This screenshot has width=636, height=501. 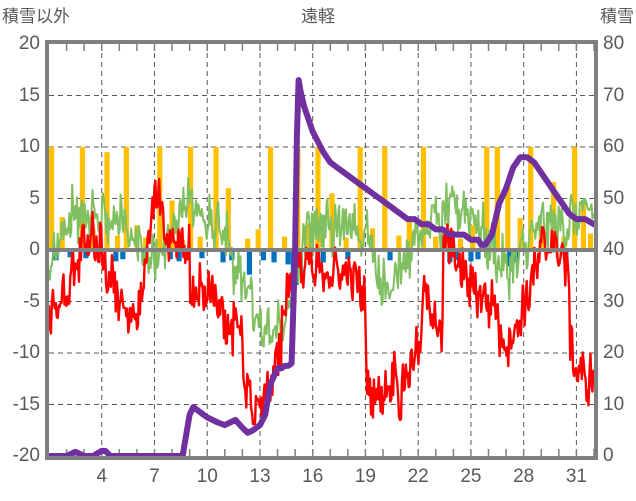 What do you see at coordinates (207, 476) in the screenshot?
I see `x-tick-10: 10` at bounding box center [207, 476].